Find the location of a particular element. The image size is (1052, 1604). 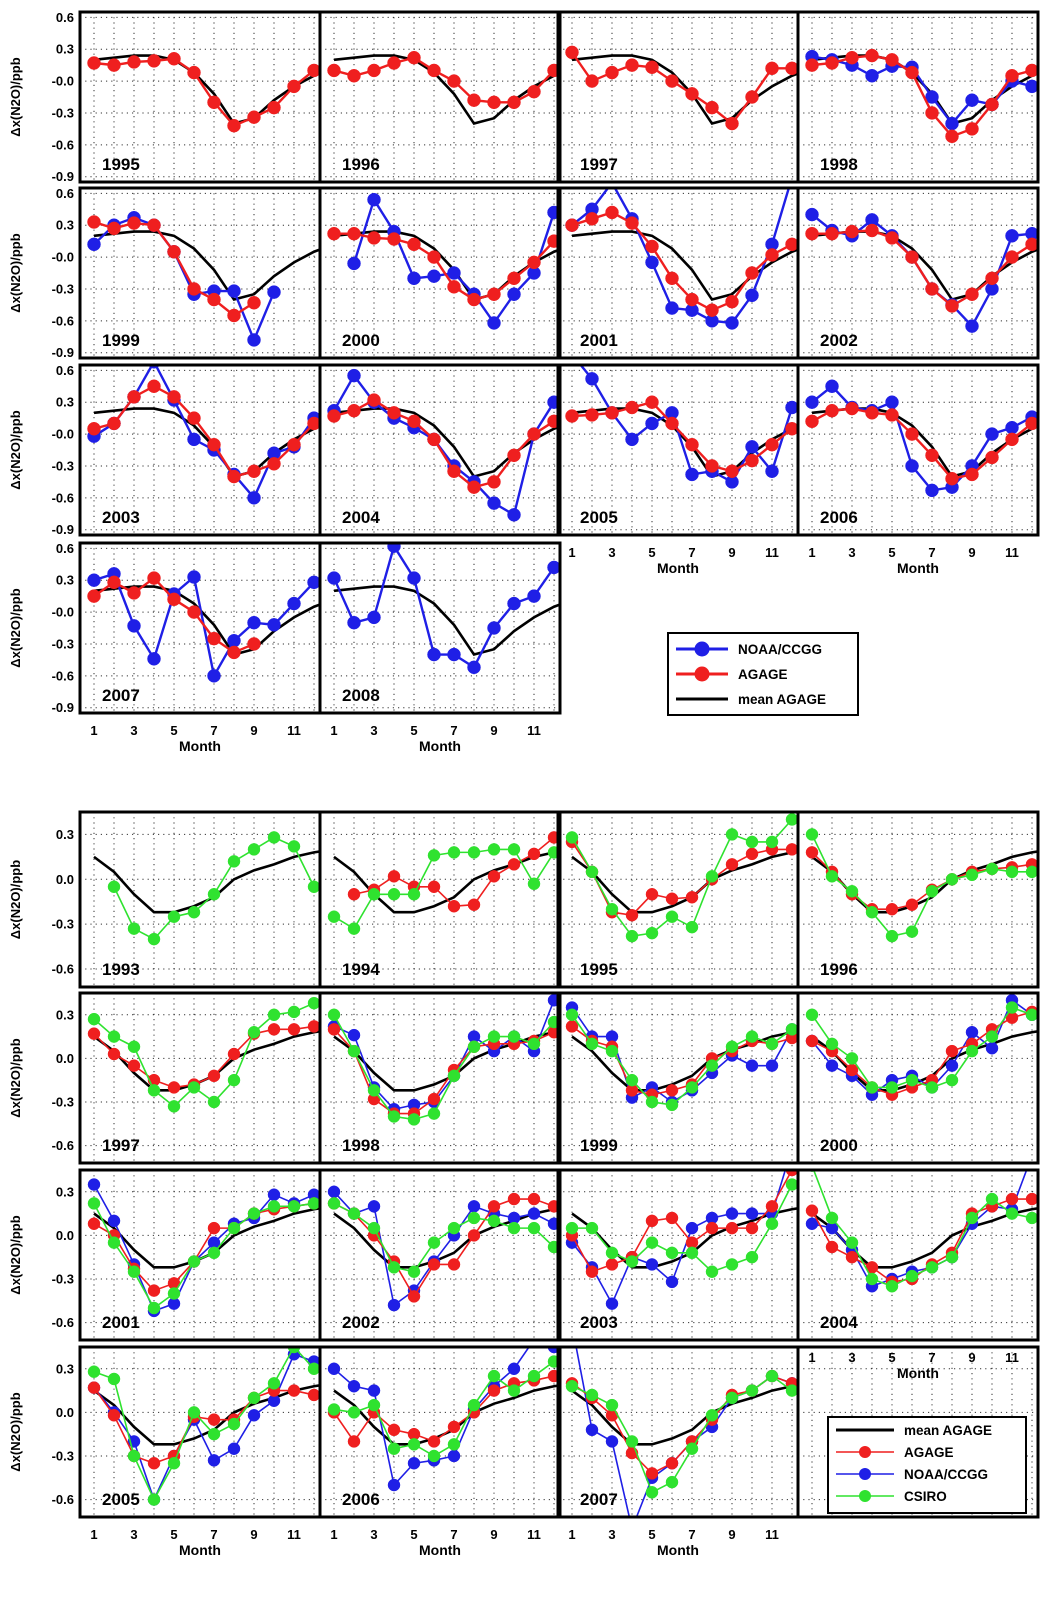

year-label: 2004 is located at coordinates (361, 517).